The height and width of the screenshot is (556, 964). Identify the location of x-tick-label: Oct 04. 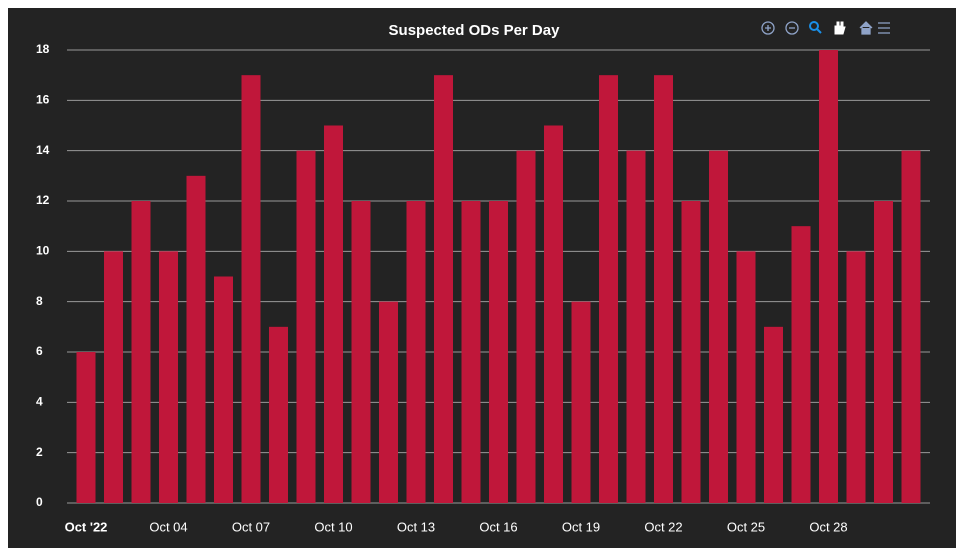
(168, 526).